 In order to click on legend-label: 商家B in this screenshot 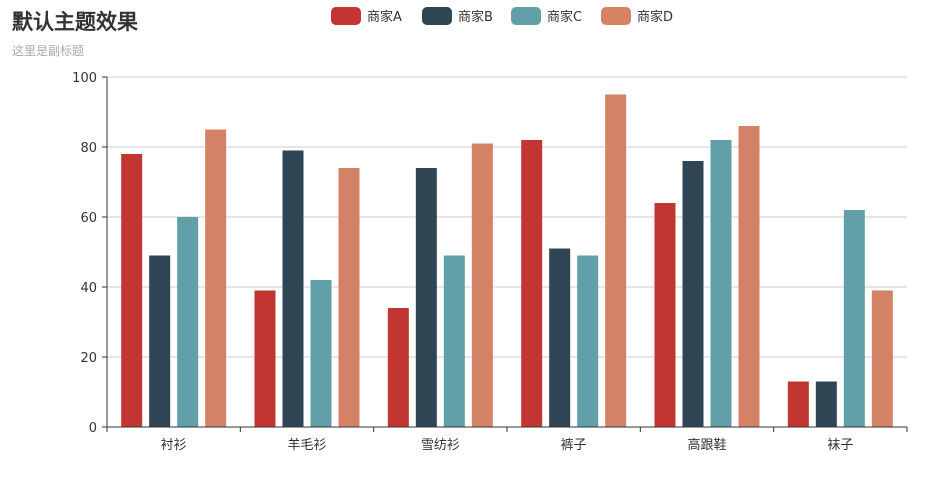, I will do `click(475, 17)`.